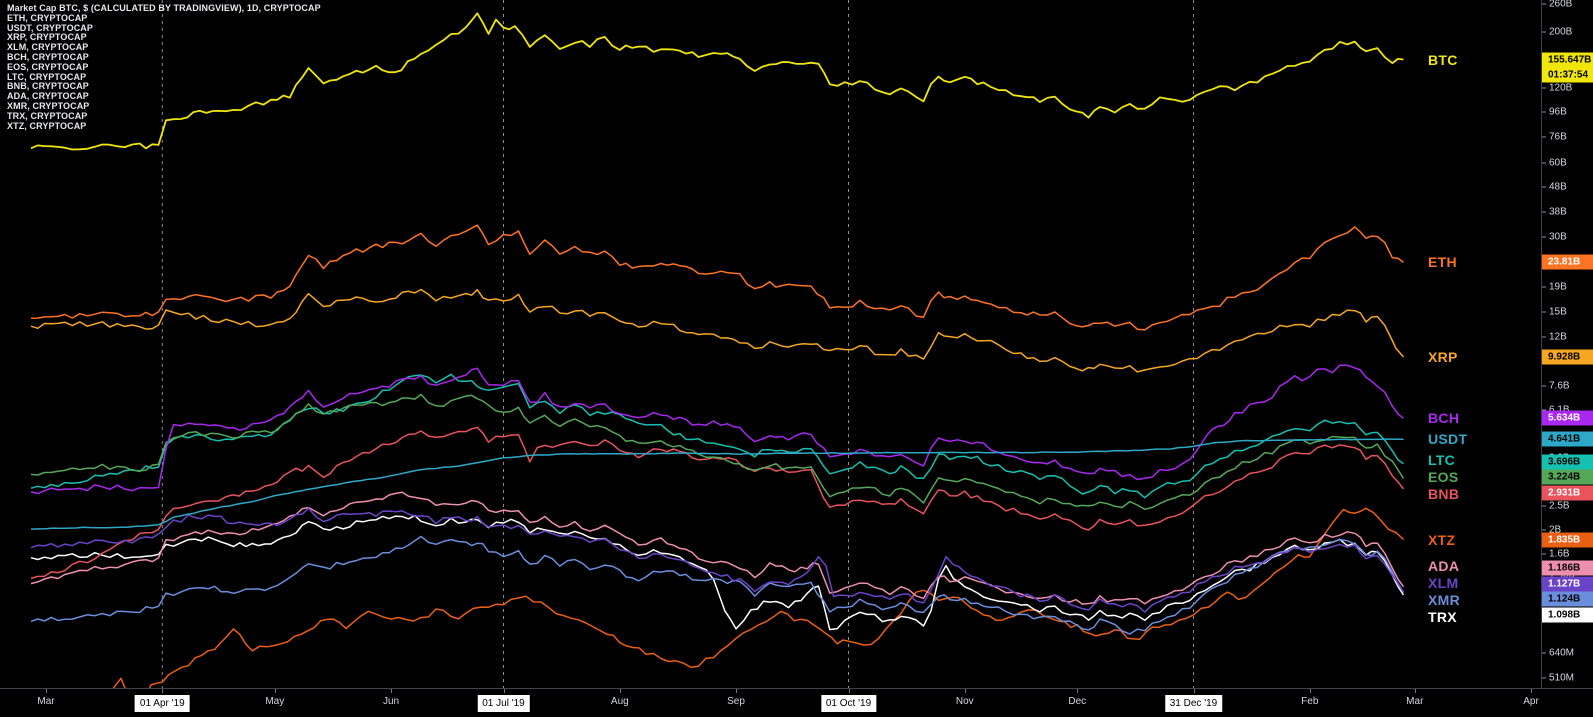  What do you see at coordinates (1567, 462) in the screenshot?
I see `price-tag-LTC: 3.696B` at bounding box center [1567, 462].